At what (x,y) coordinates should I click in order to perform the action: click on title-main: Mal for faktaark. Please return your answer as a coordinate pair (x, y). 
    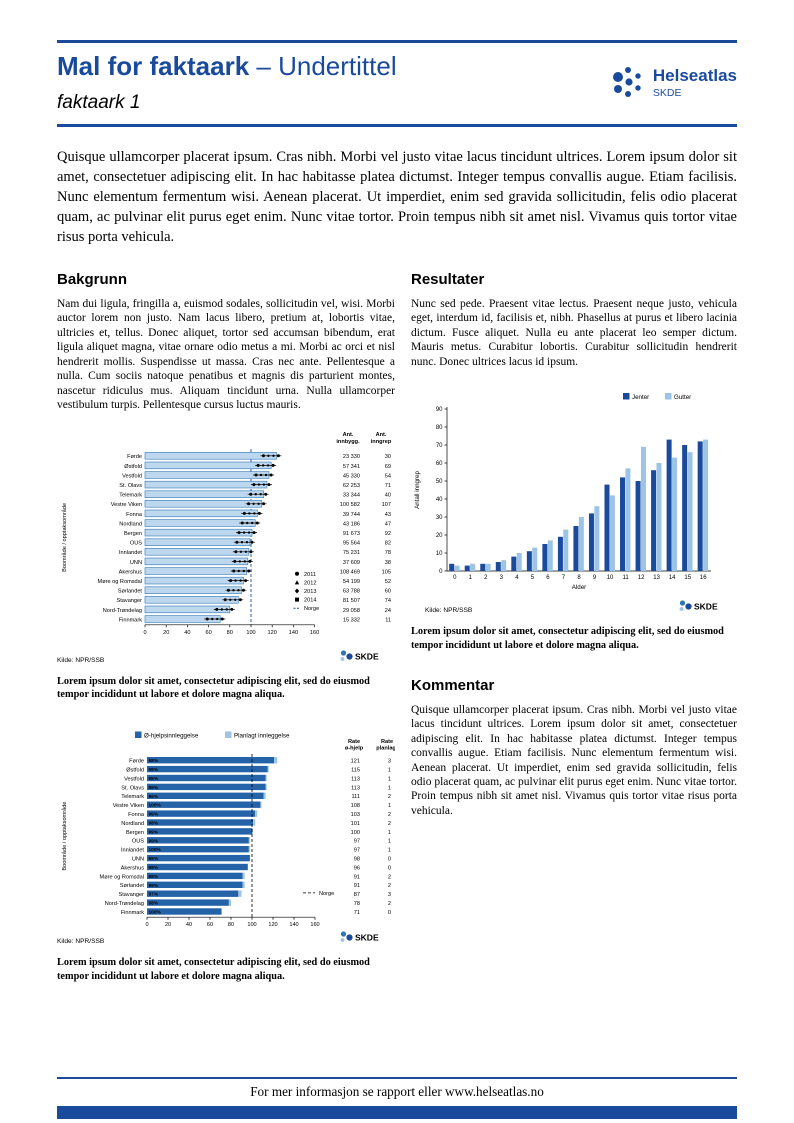
    Looking at the image, I should click on (153, 66).